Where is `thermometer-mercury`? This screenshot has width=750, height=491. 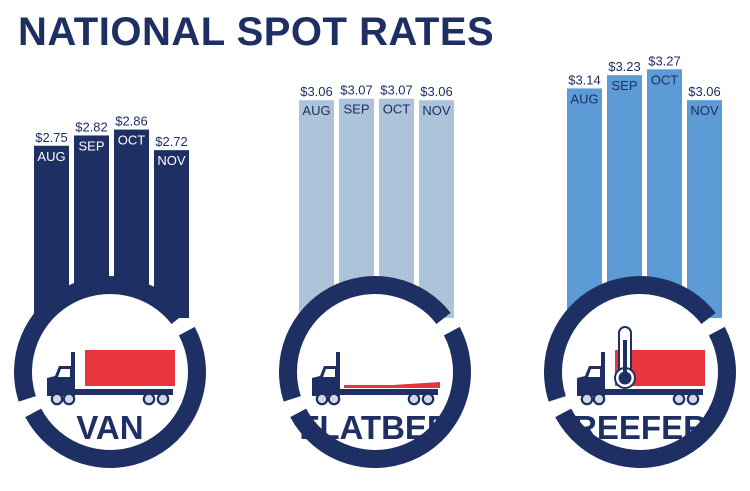
thermometer-mercury is located at coordinates (625, 359).